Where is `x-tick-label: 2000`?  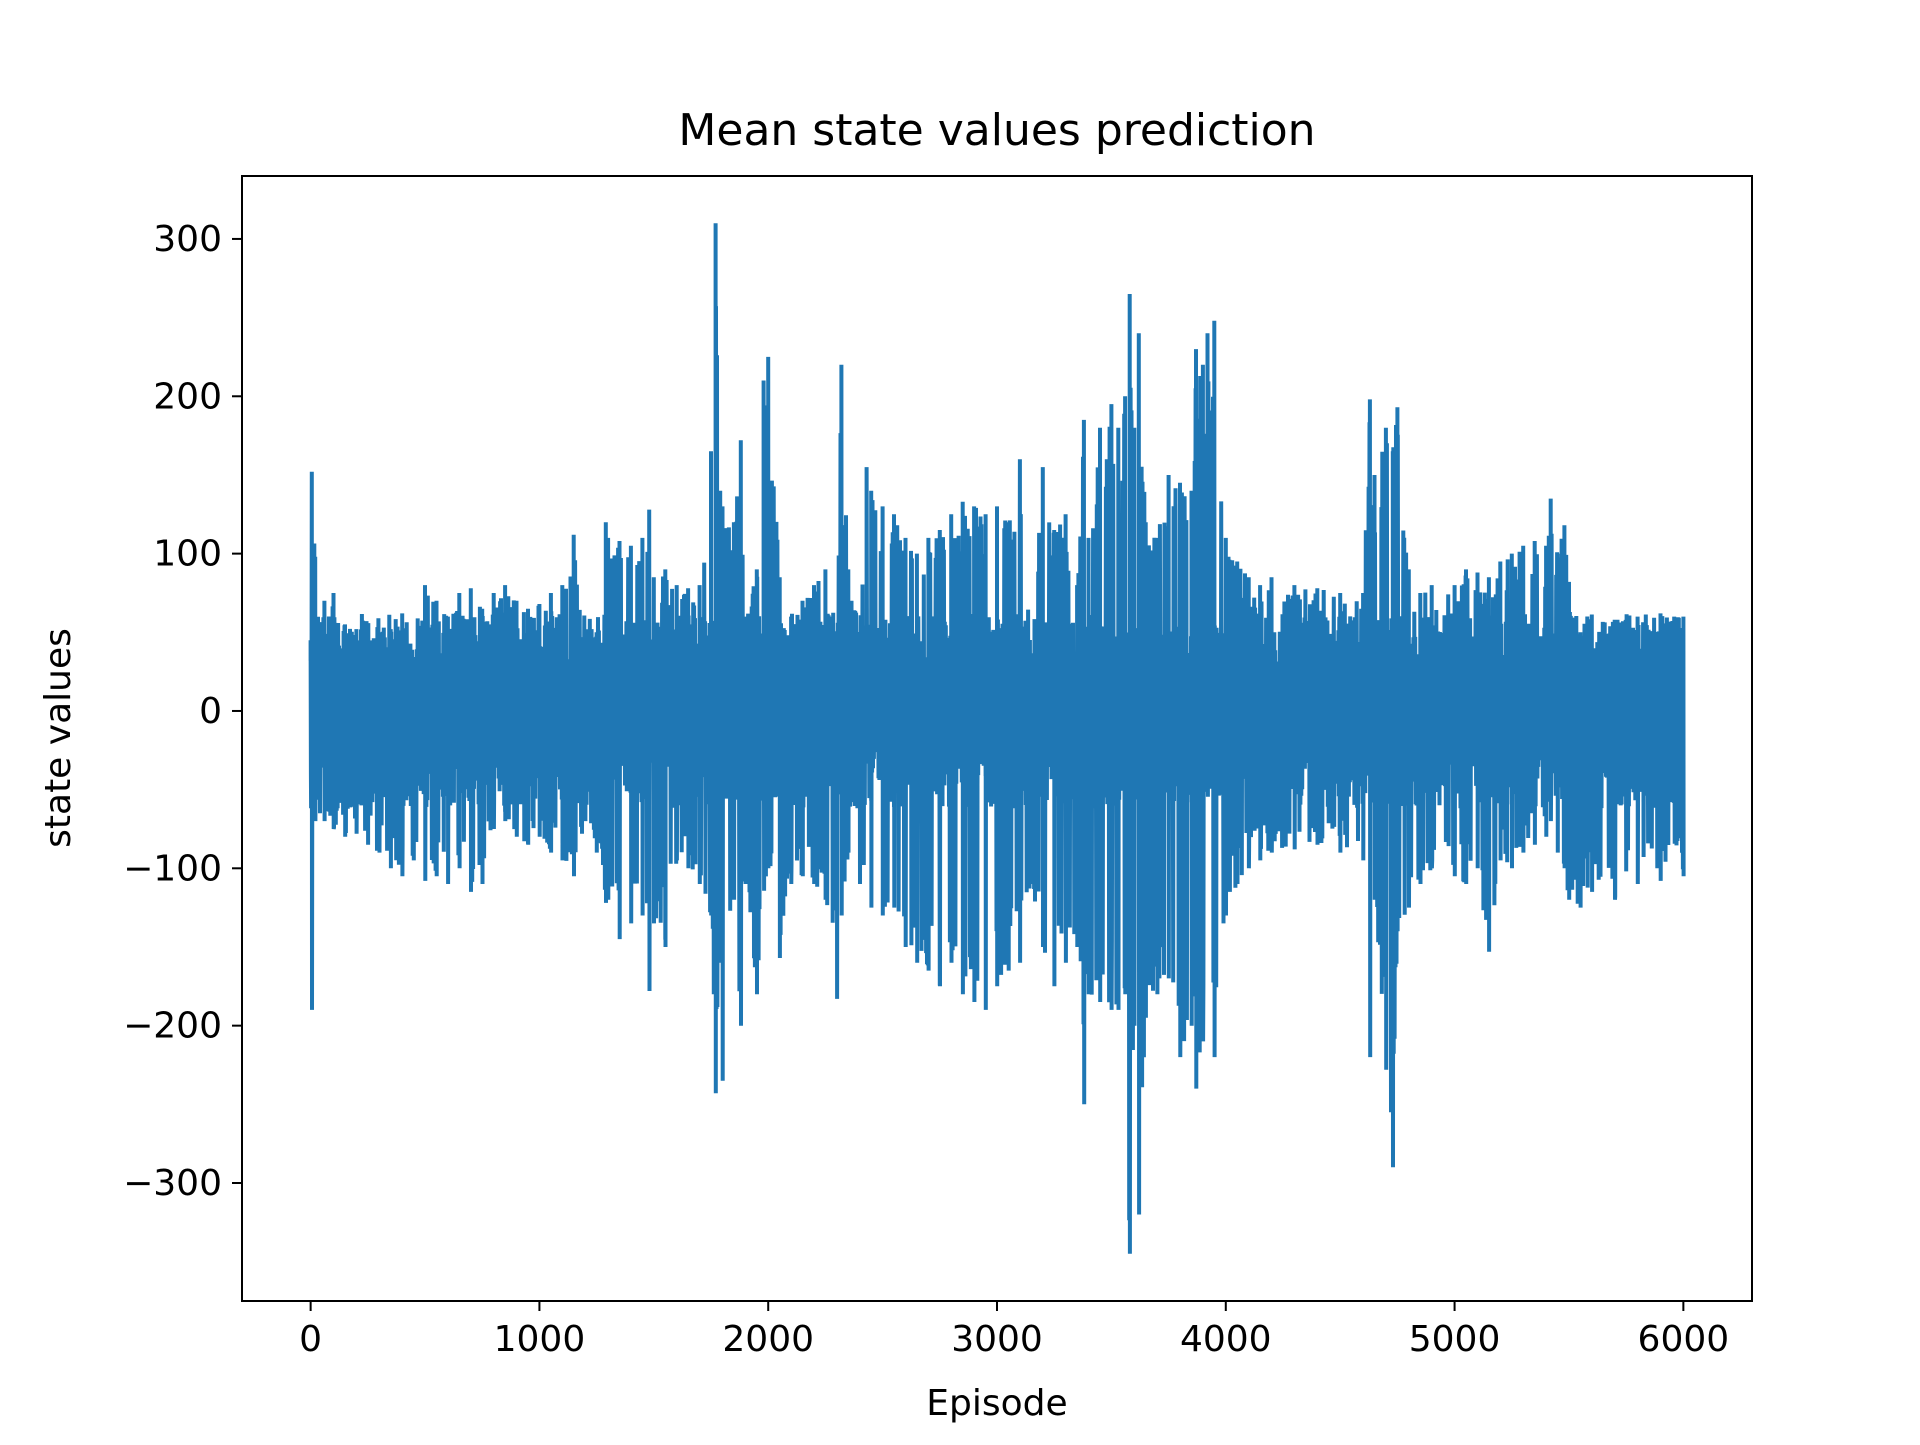
x-tick-label: 2000 is located at coordinates (768, 1339).